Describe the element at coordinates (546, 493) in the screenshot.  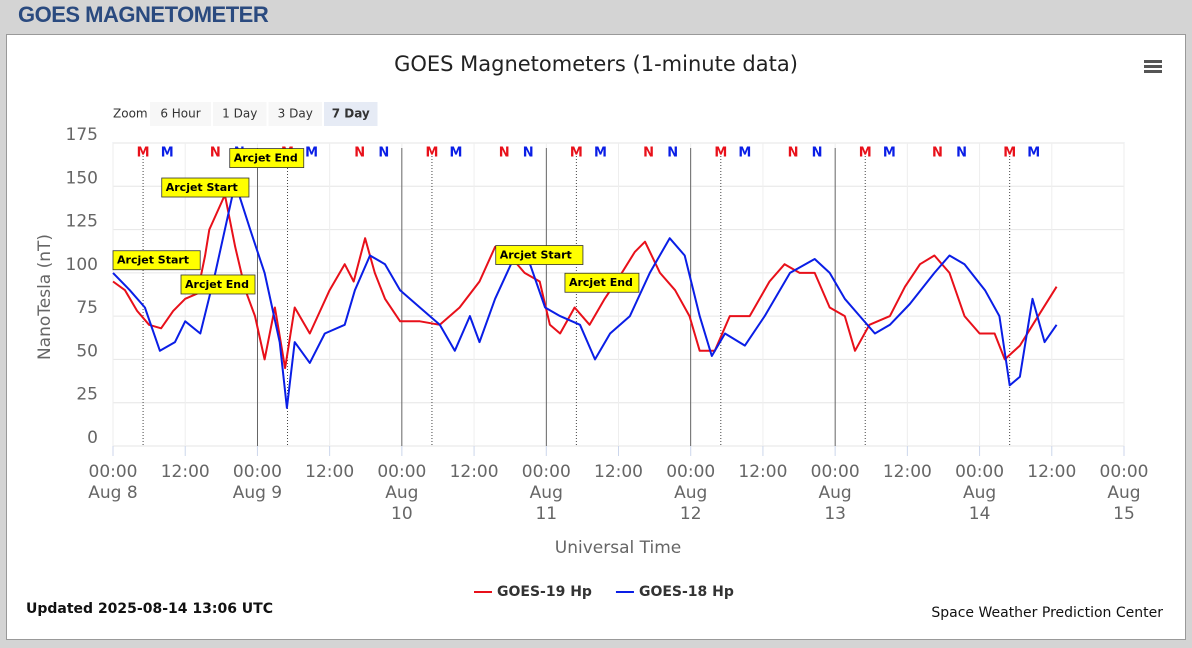
I see `x-tick-label: 00:00 Aug 11` at that location.